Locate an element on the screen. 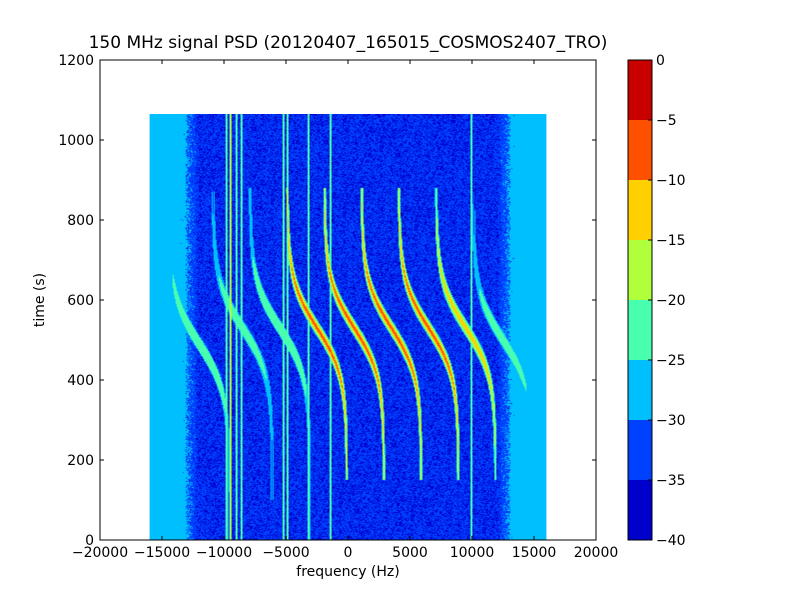 This screenshot has height=600, width=800. x-tick-label: −20000 is located at coordinates (100, 553).